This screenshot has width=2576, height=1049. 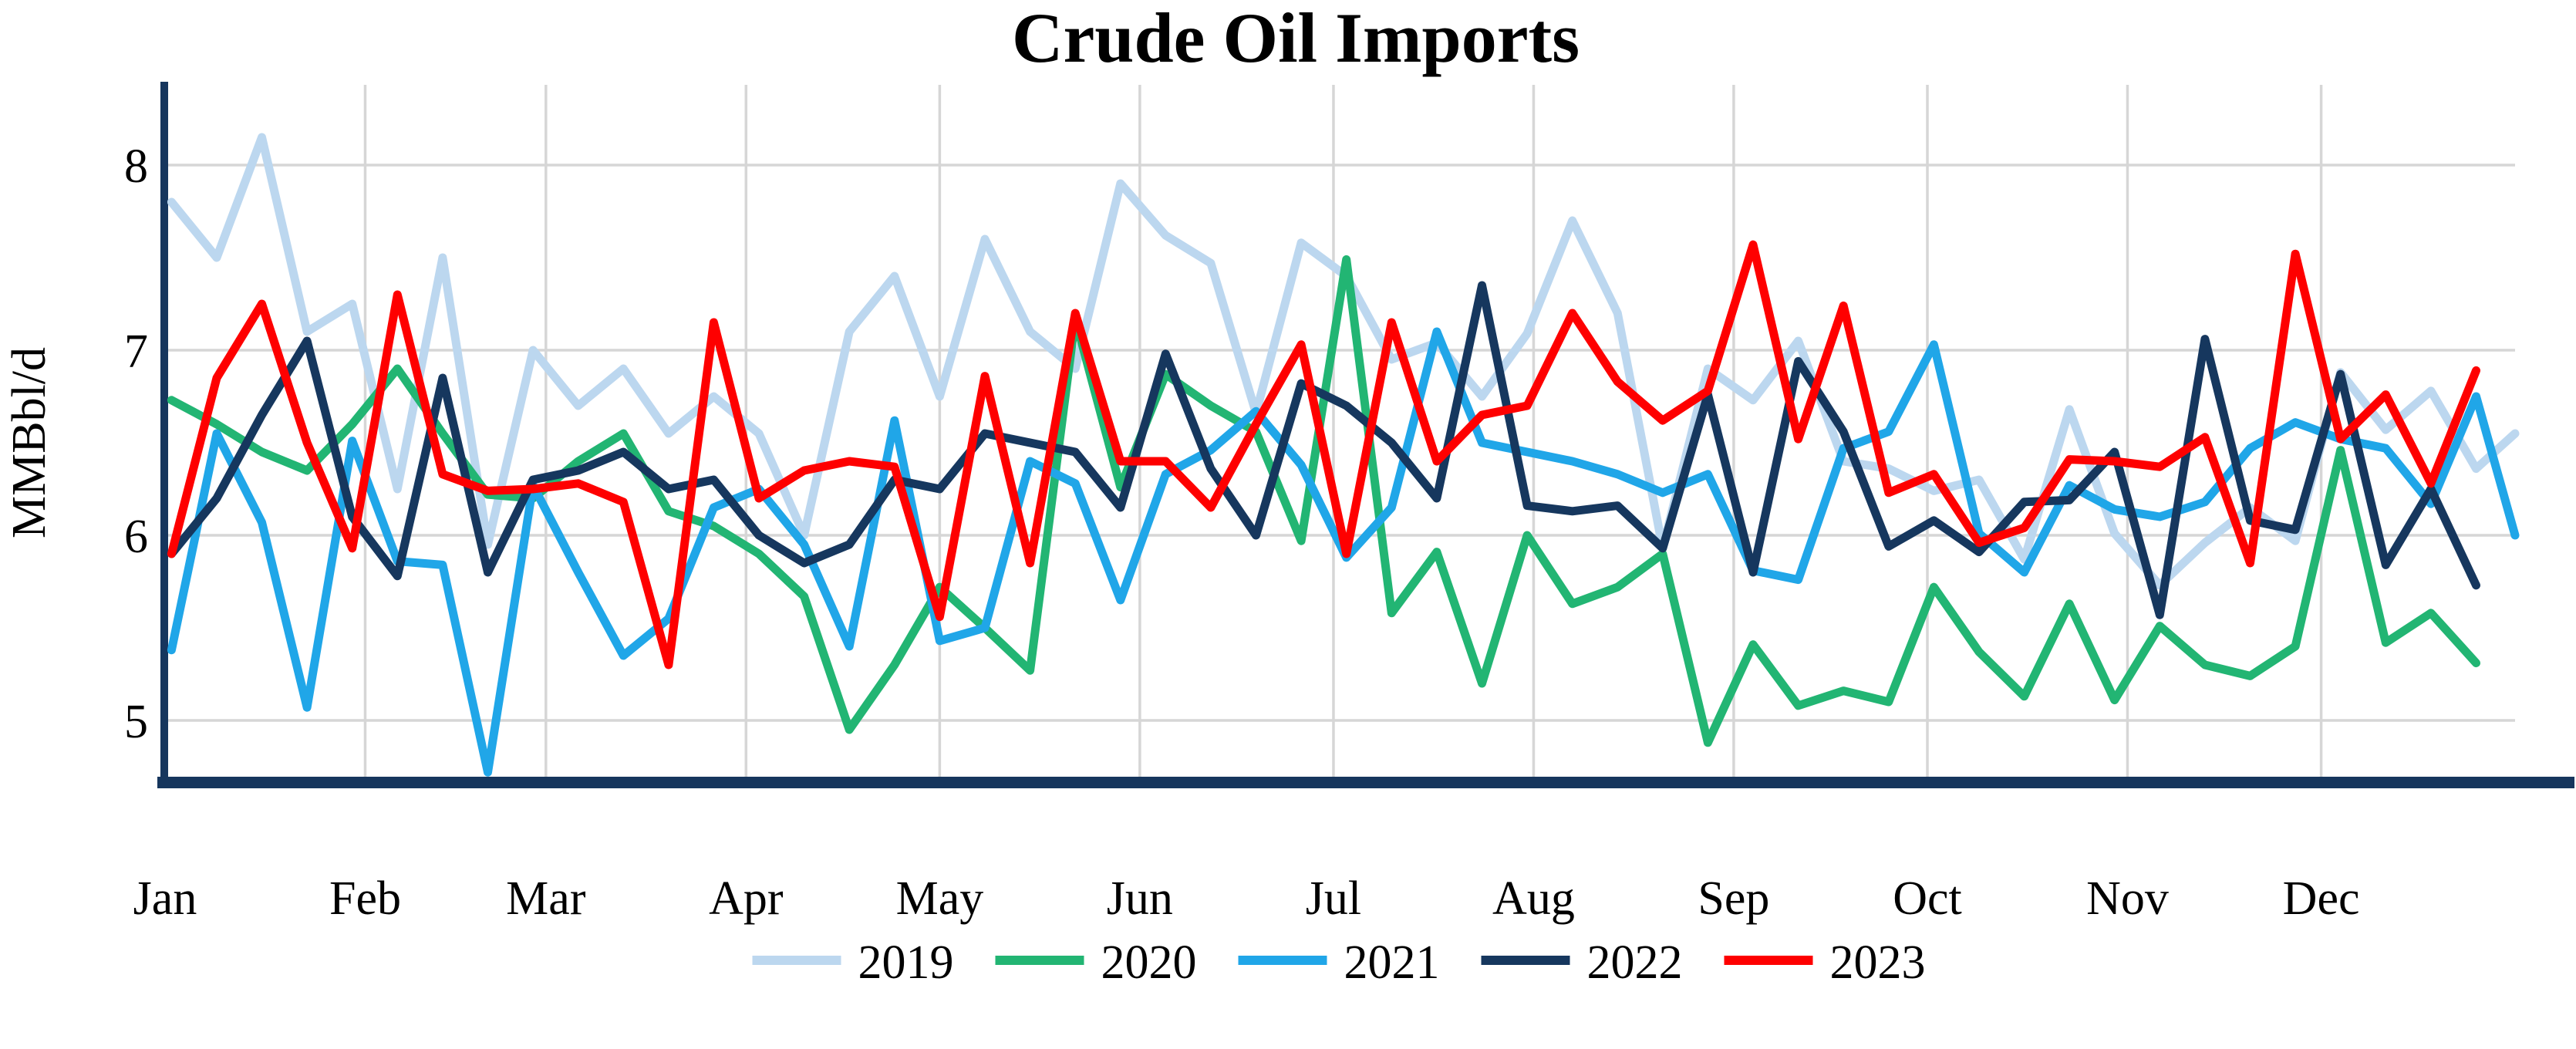 I want to click on legend-label-2019: 2019, so click(x=906, y=963).